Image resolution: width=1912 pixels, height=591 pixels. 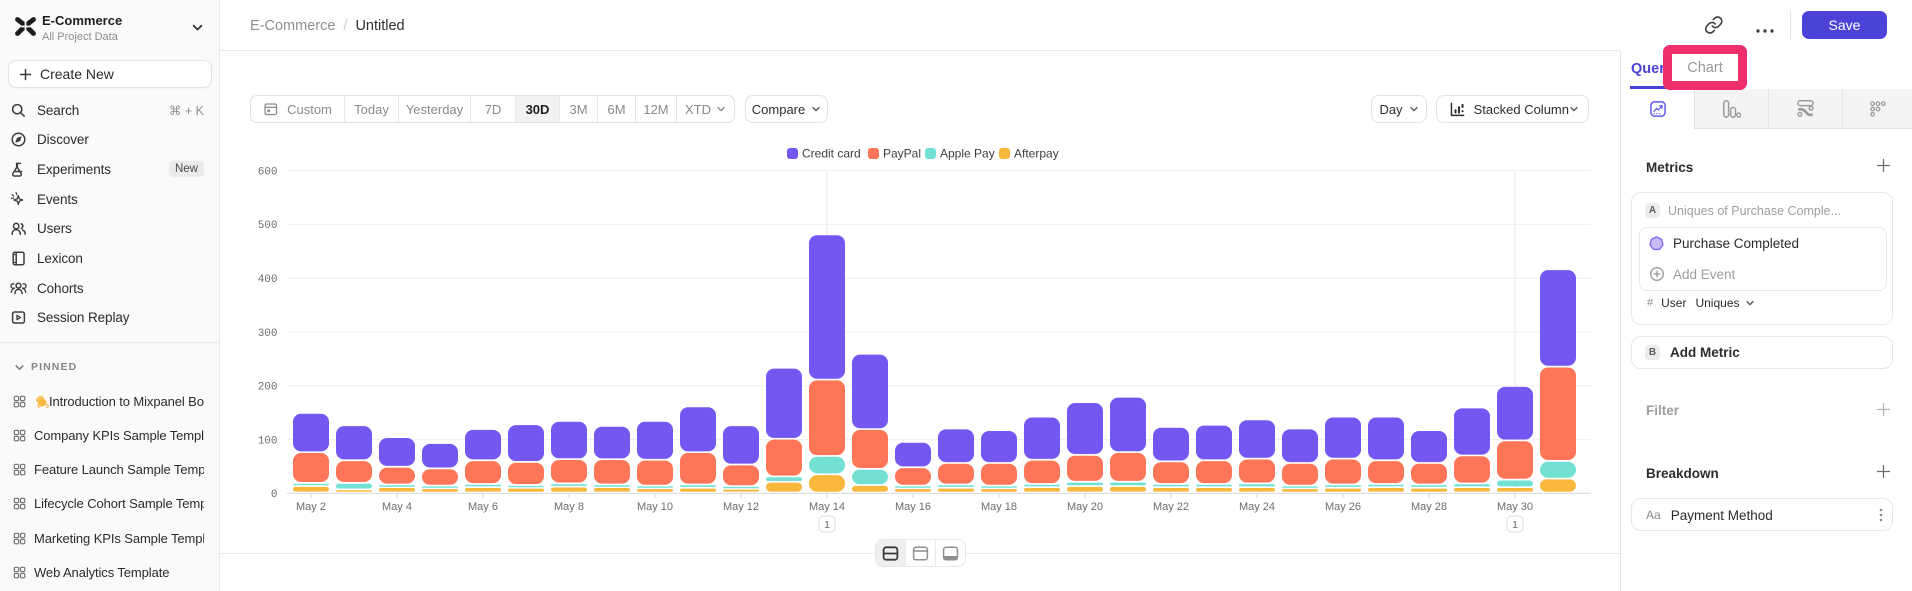 I want to click on svg-text: May 12, so click(x=741, y=507).